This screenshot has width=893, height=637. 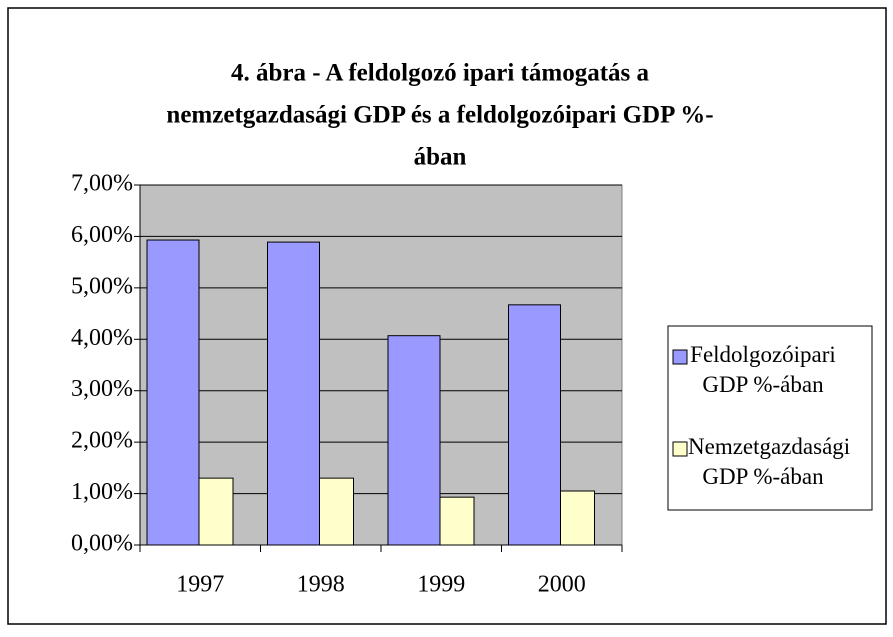 I want to click on y-tick-label: 6,00%, so click(x=102, y=235).